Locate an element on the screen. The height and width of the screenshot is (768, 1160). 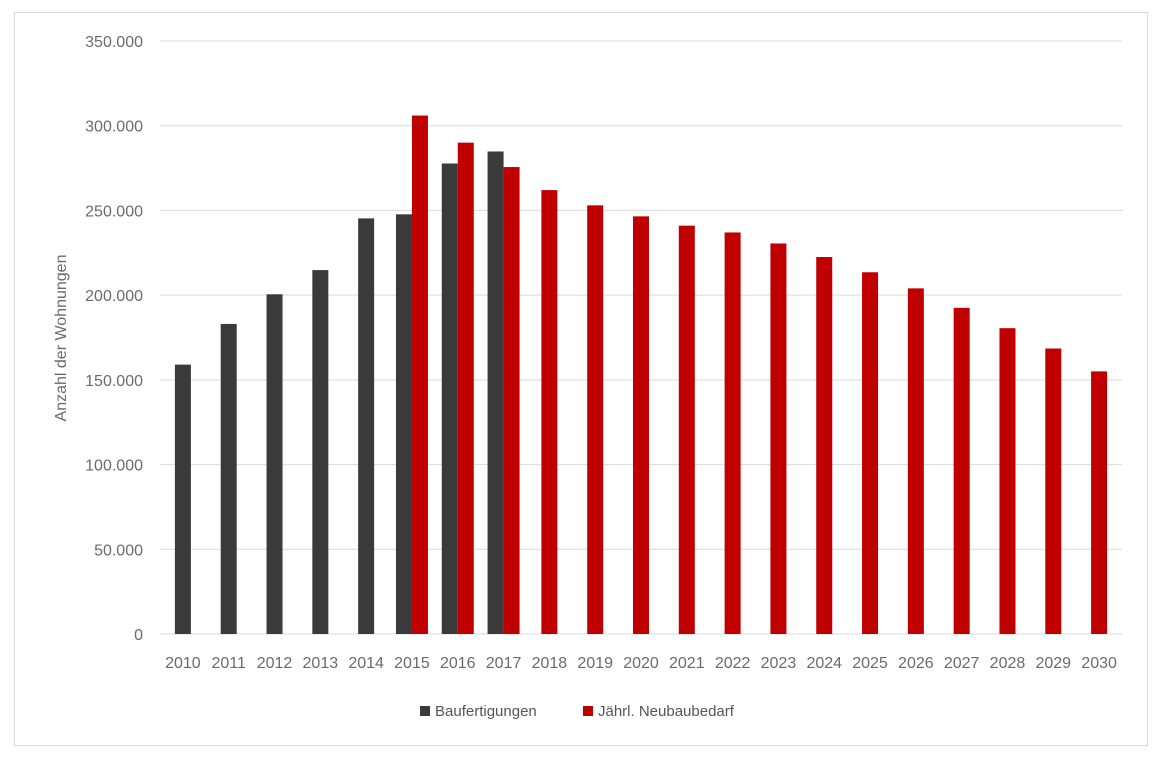
bar-baufertigungen-2016 is located at coordinates (449, 398).